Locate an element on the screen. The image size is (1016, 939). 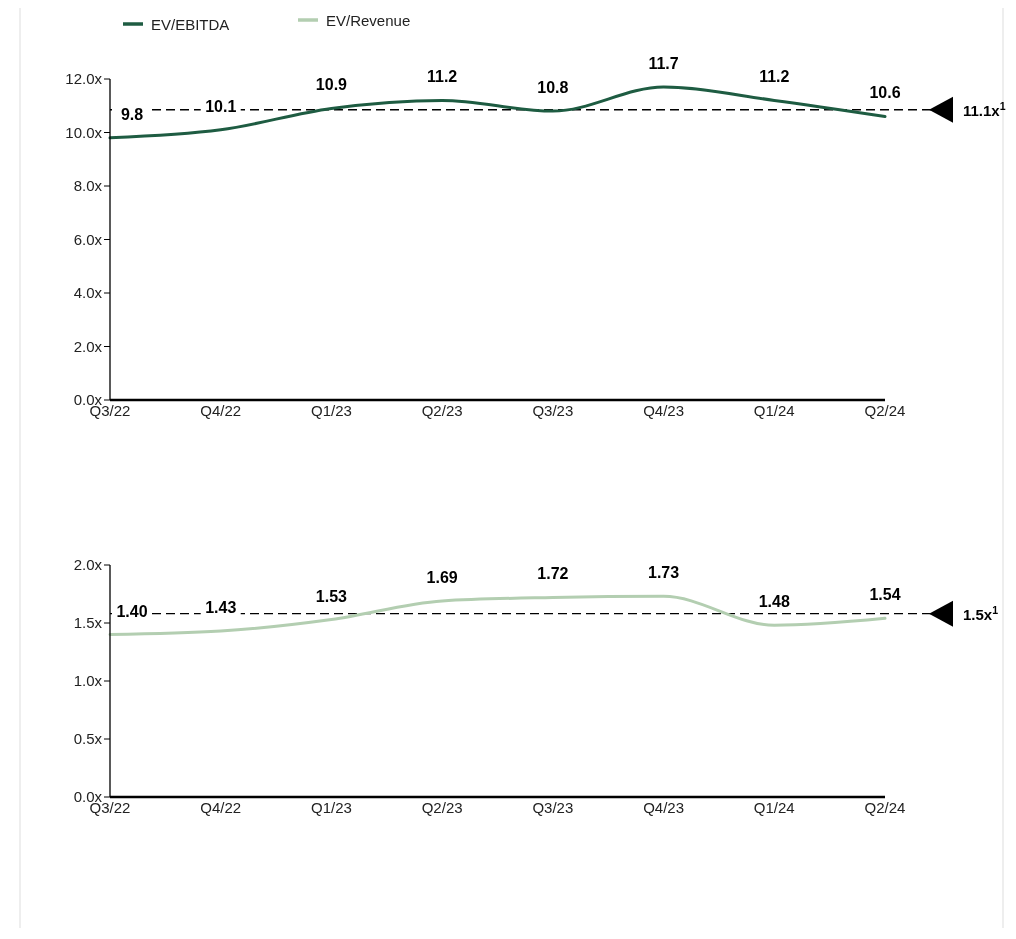
y-tick-label: 8.0x is located at coordinates (88, 185).